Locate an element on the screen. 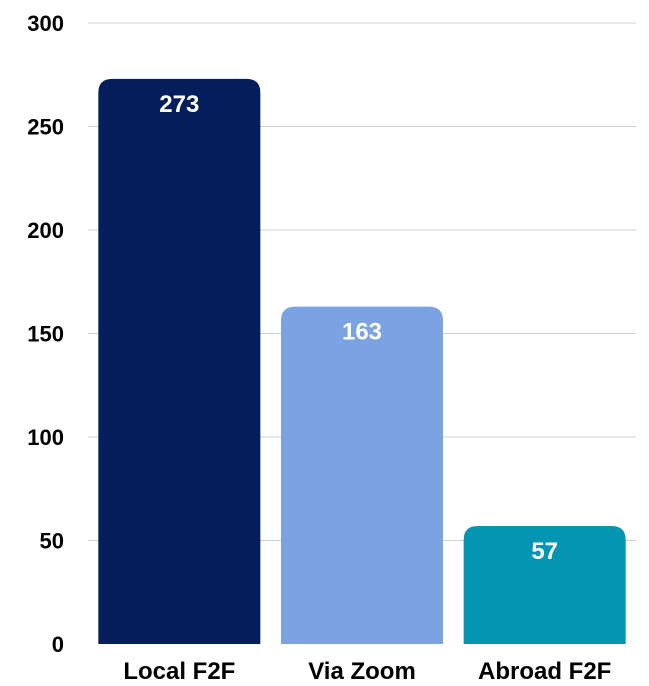 The height and width of the screenshot is (686, 649). bar-value-label: 57 is located at coordinates (544, 551).